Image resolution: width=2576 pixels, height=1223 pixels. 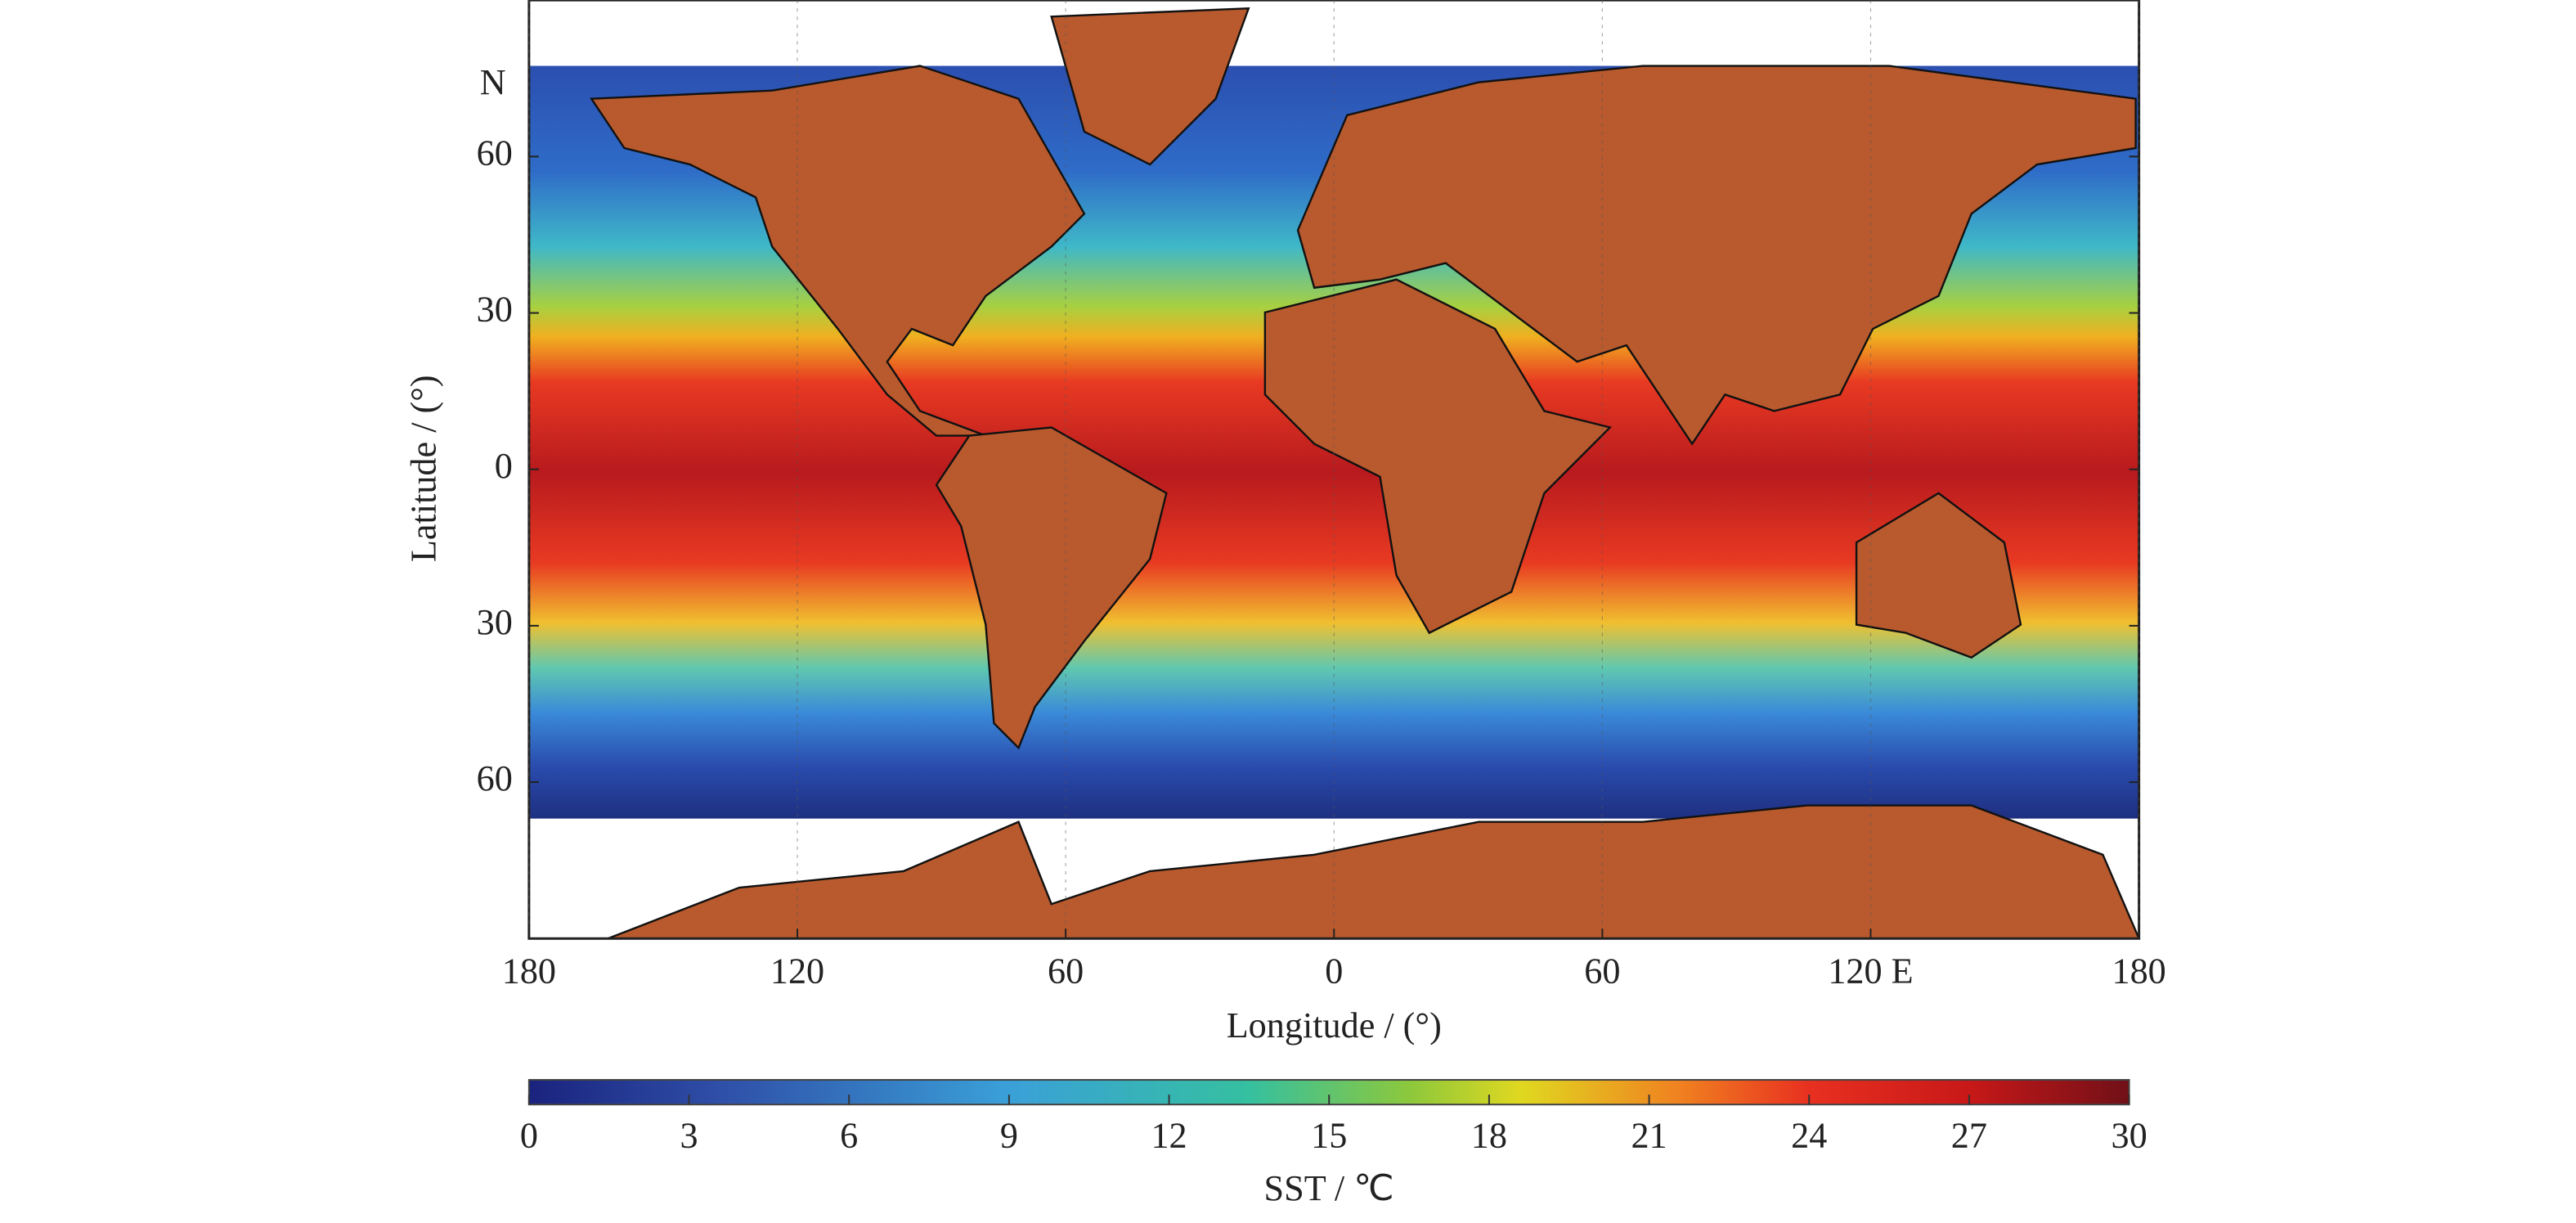 What do you see at coordinates (1939, 575) in the screenshot?
I see `australia` at bounding box center [1939, 575].